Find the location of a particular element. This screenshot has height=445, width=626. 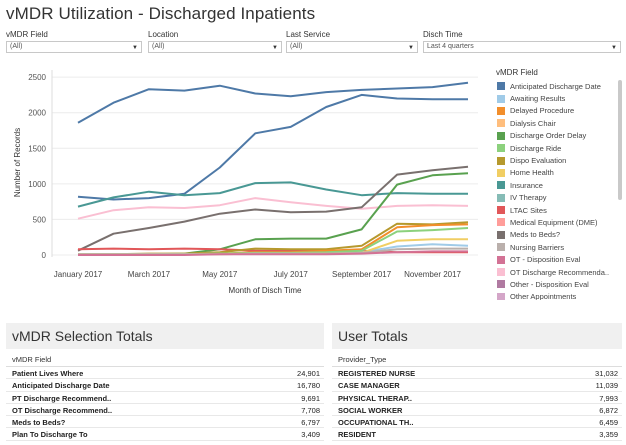

row-value: 31,032 is located at coordinates (606, 373).